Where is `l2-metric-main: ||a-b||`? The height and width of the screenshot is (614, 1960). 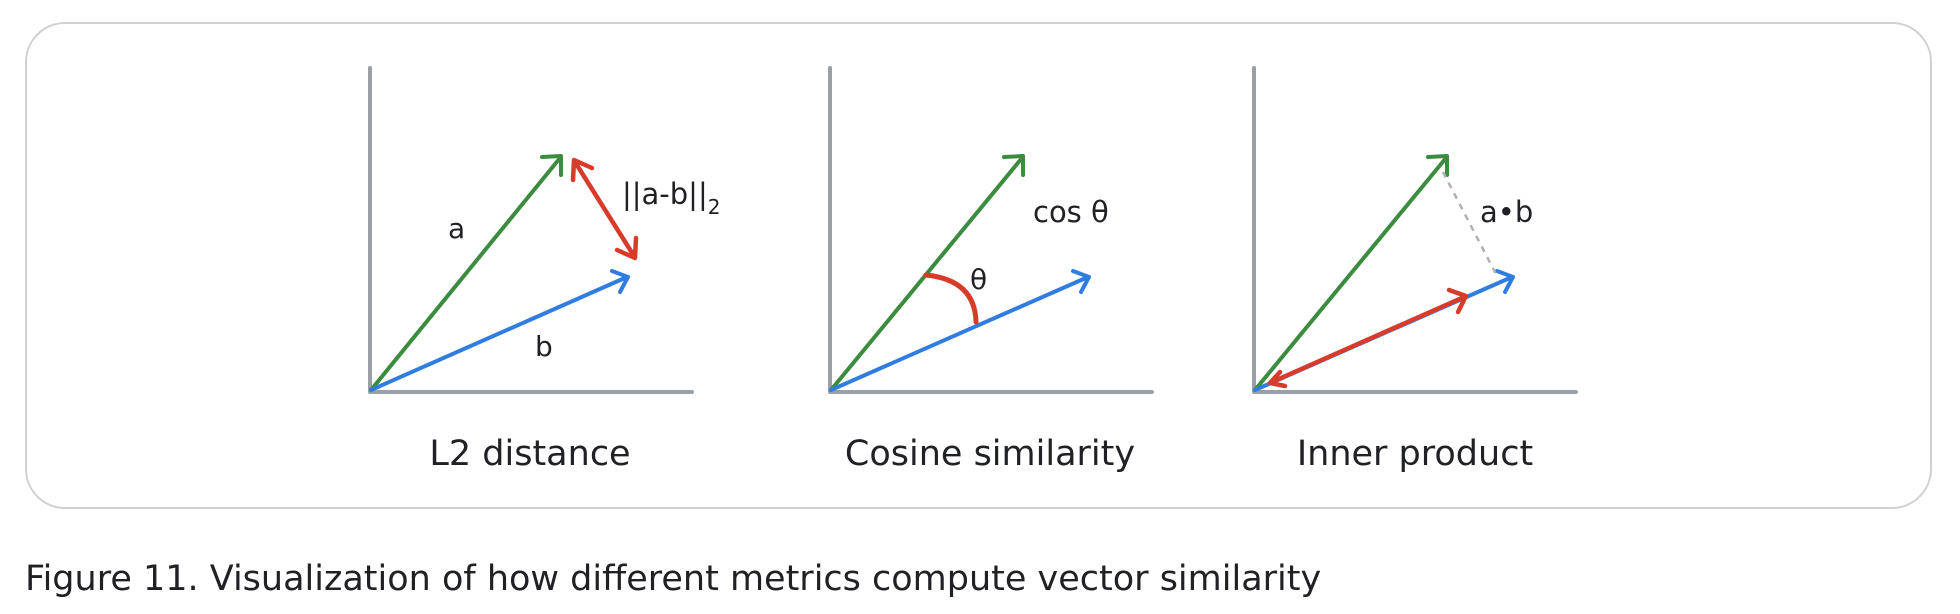
l2-metric-main: ||a-b|| is located at coordinates (665, 194).